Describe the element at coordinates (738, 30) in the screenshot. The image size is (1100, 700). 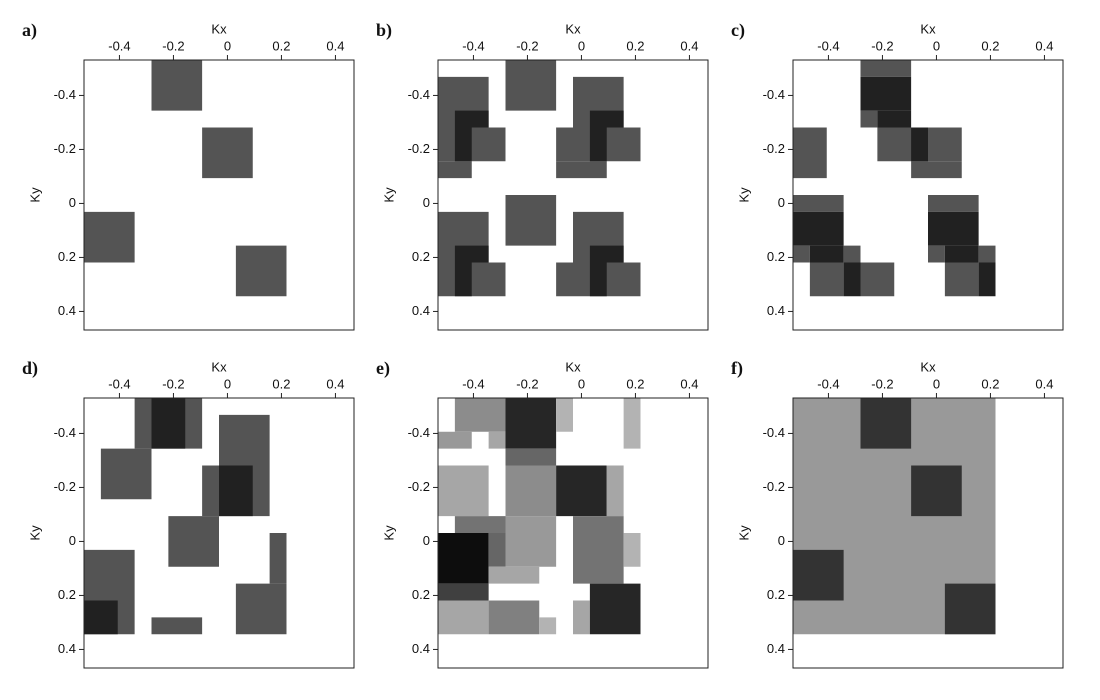
I see `panel-label: c)` at that location.